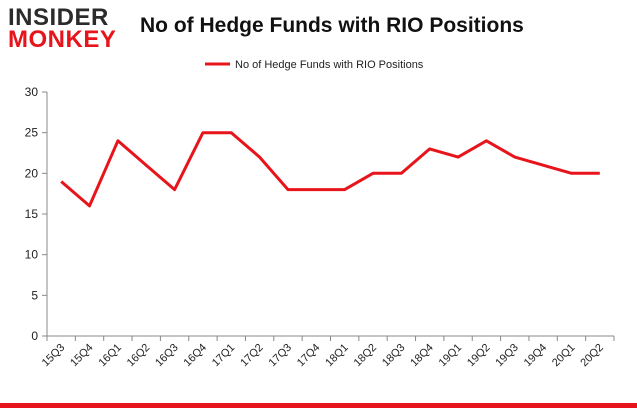  I want to click on y-tick-label: 15, so click(32, 214).